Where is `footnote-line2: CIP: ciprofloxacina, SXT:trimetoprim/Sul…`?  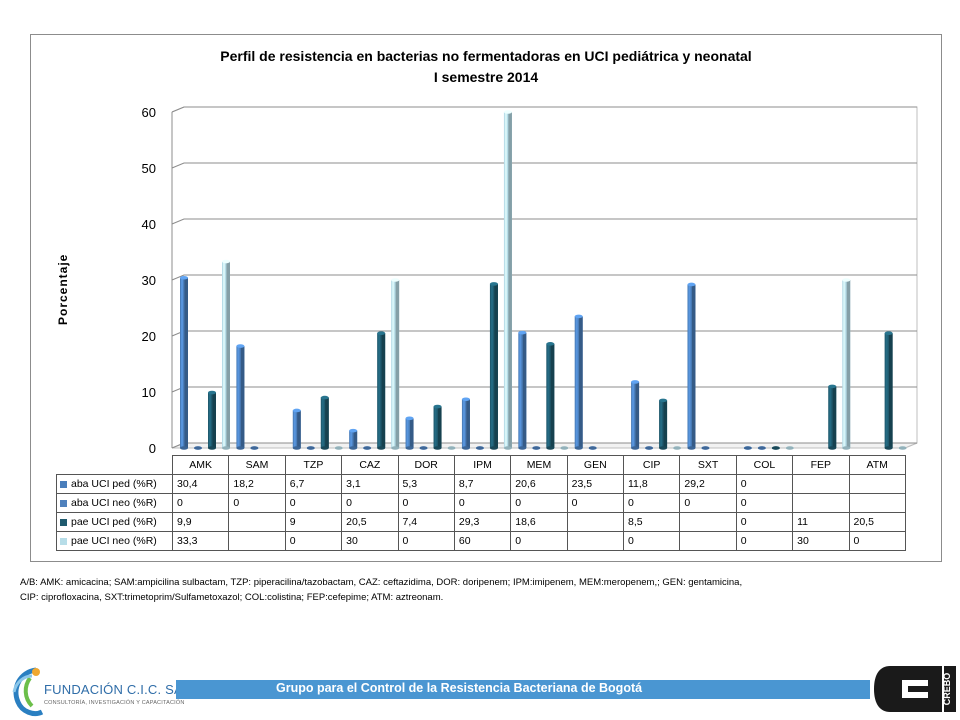 footnote-line2: CIP: ciprofloxacina, SXT:trimetoprim/Sul… is located at coordinates (232, 597).